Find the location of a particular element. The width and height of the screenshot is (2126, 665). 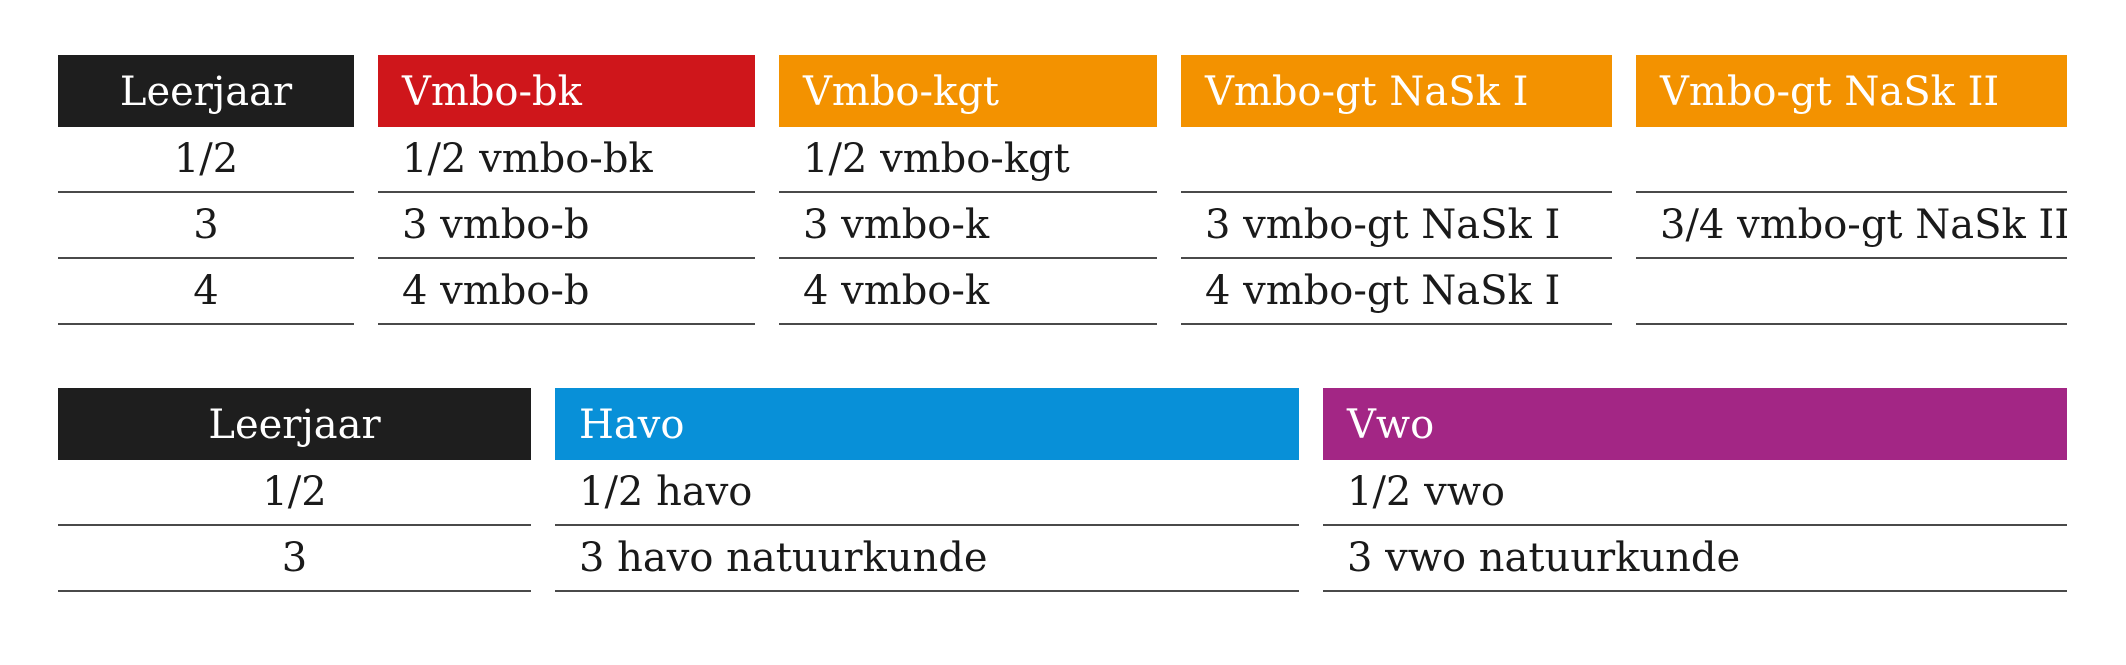

col-vwo: Vwo 1/2 vwo 3 vwo natuurkunde is located at coordinates (1695, 490).